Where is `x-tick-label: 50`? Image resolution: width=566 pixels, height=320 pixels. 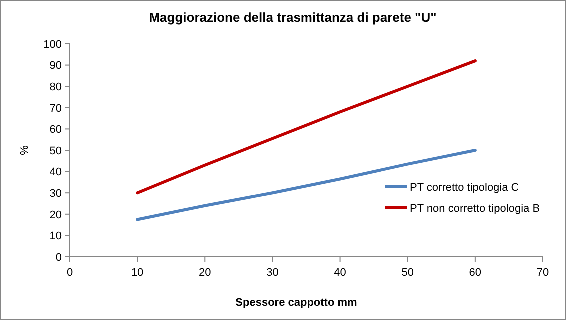 x-tick-label: 50 is located at coordinates (408, 273).